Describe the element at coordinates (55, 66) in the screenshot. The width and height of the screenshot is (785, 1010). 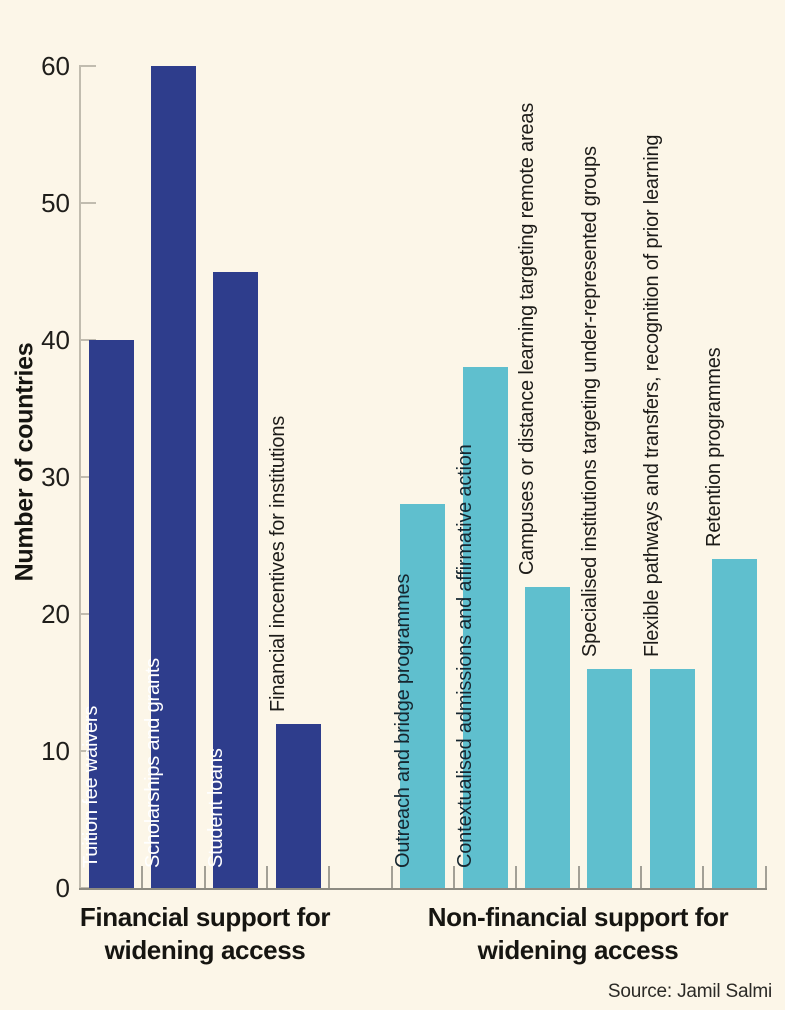
I see `y-tick-label-60: 60` at that location.